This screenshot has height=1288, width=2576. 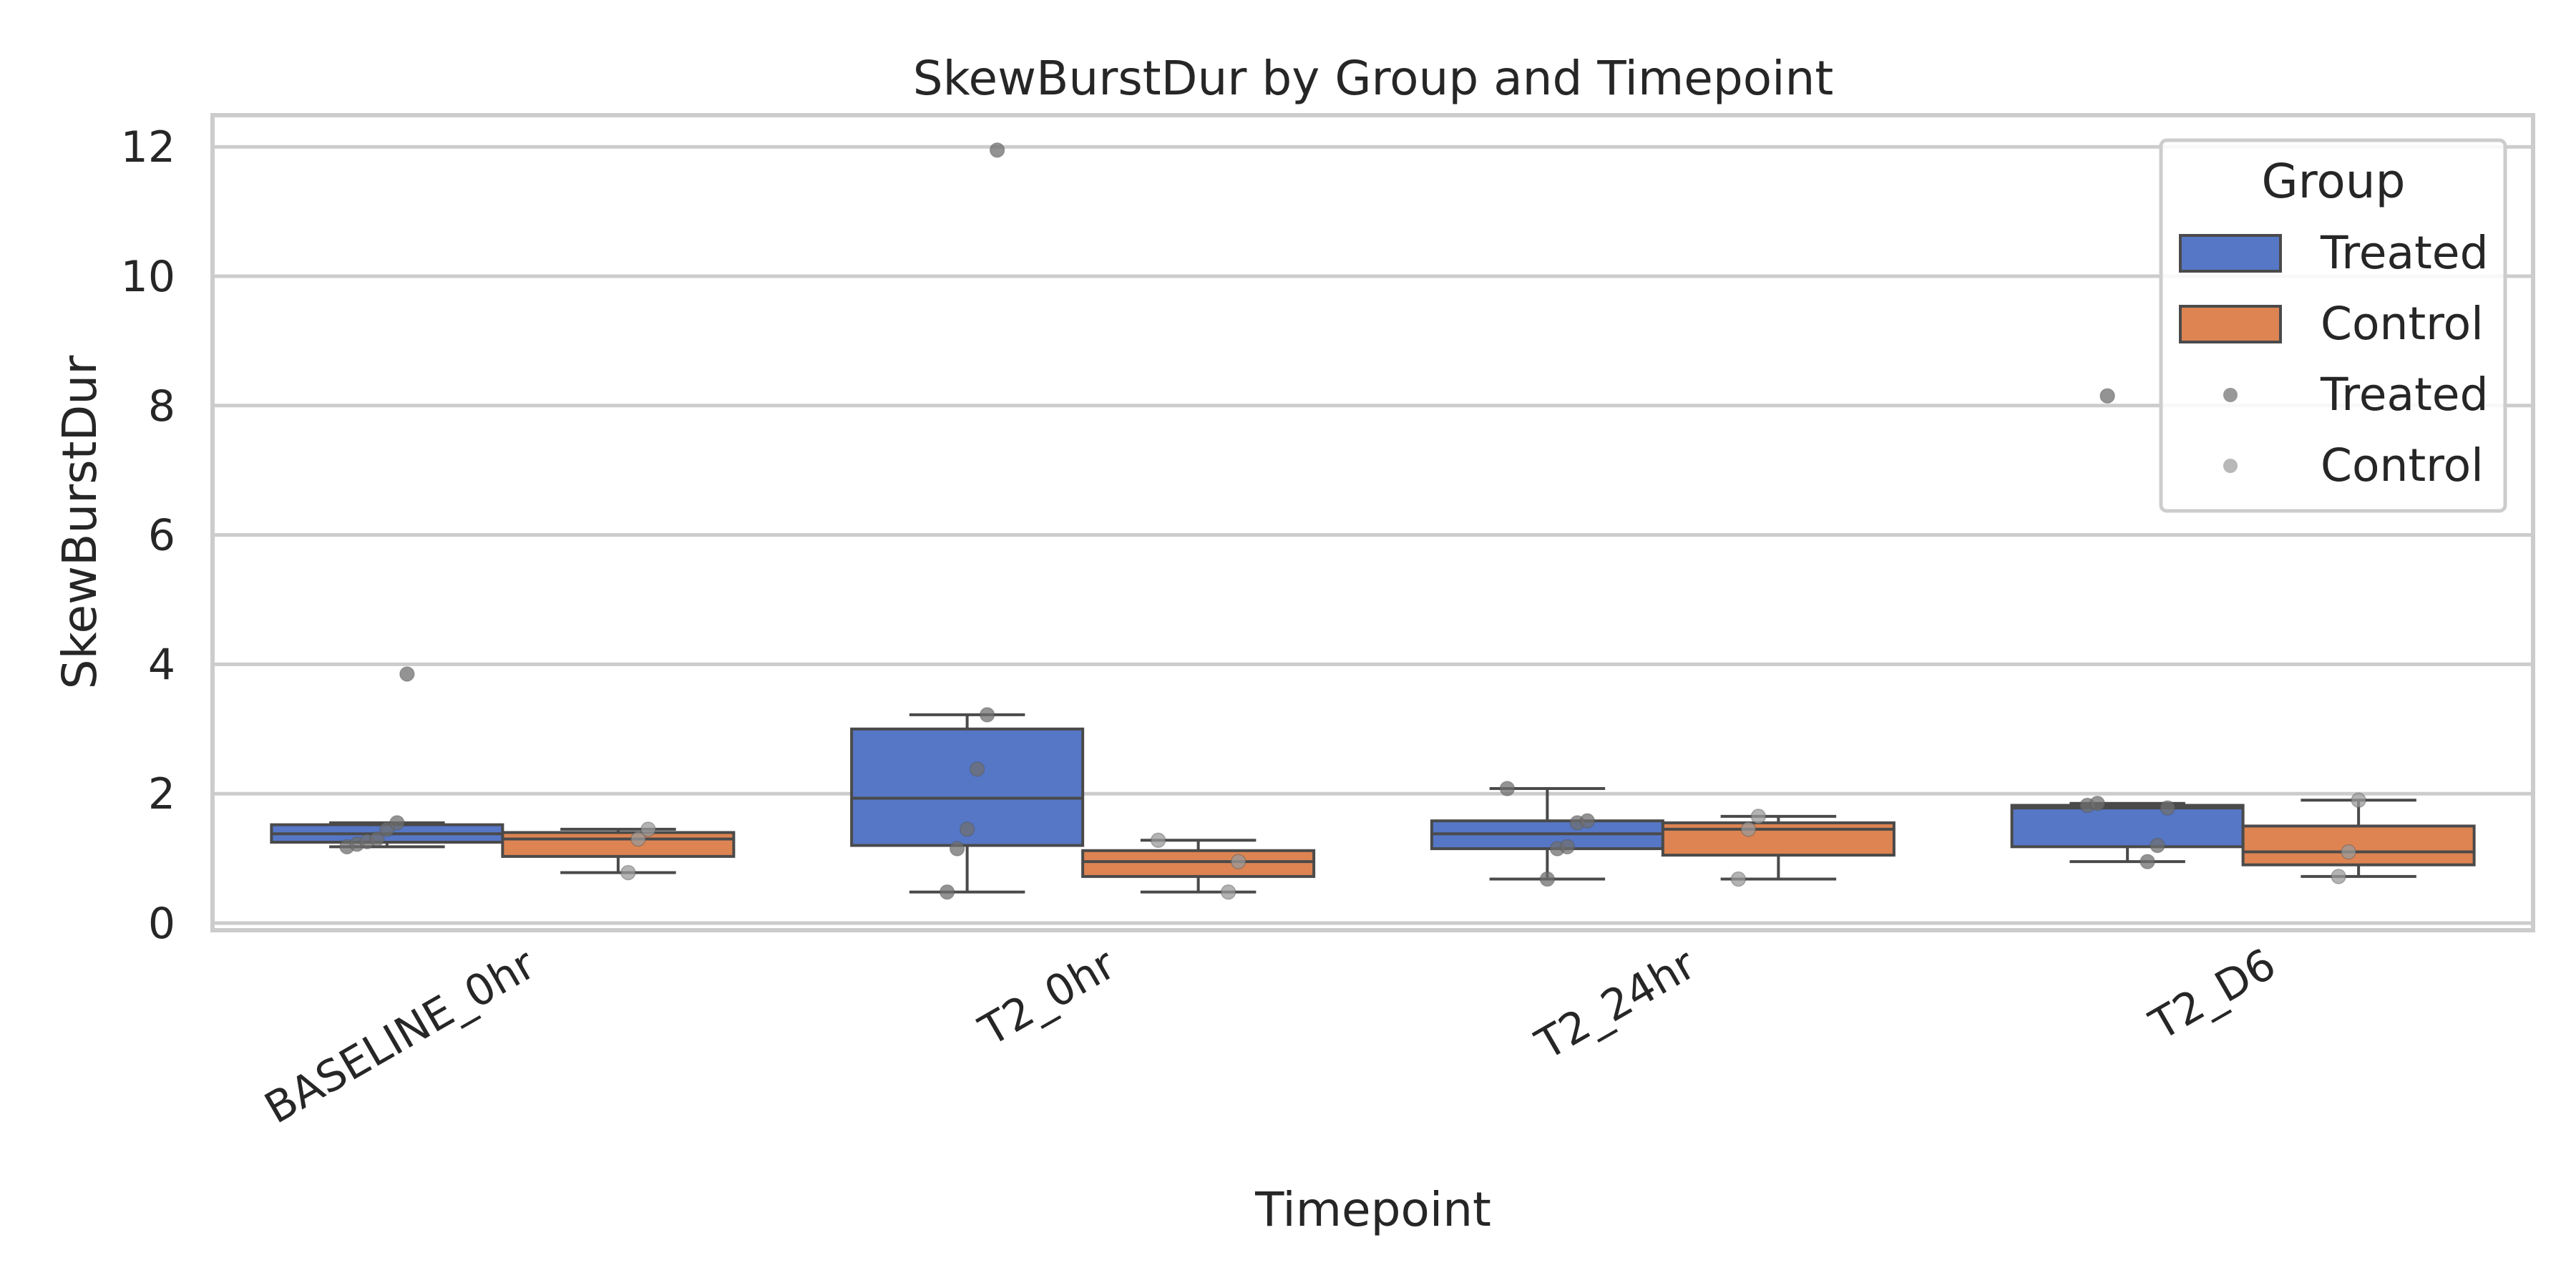 What do you see at coordinates (161, 794) in the screenshot?
I see `y-tick-label: 2` at bounding box center [161, 794].